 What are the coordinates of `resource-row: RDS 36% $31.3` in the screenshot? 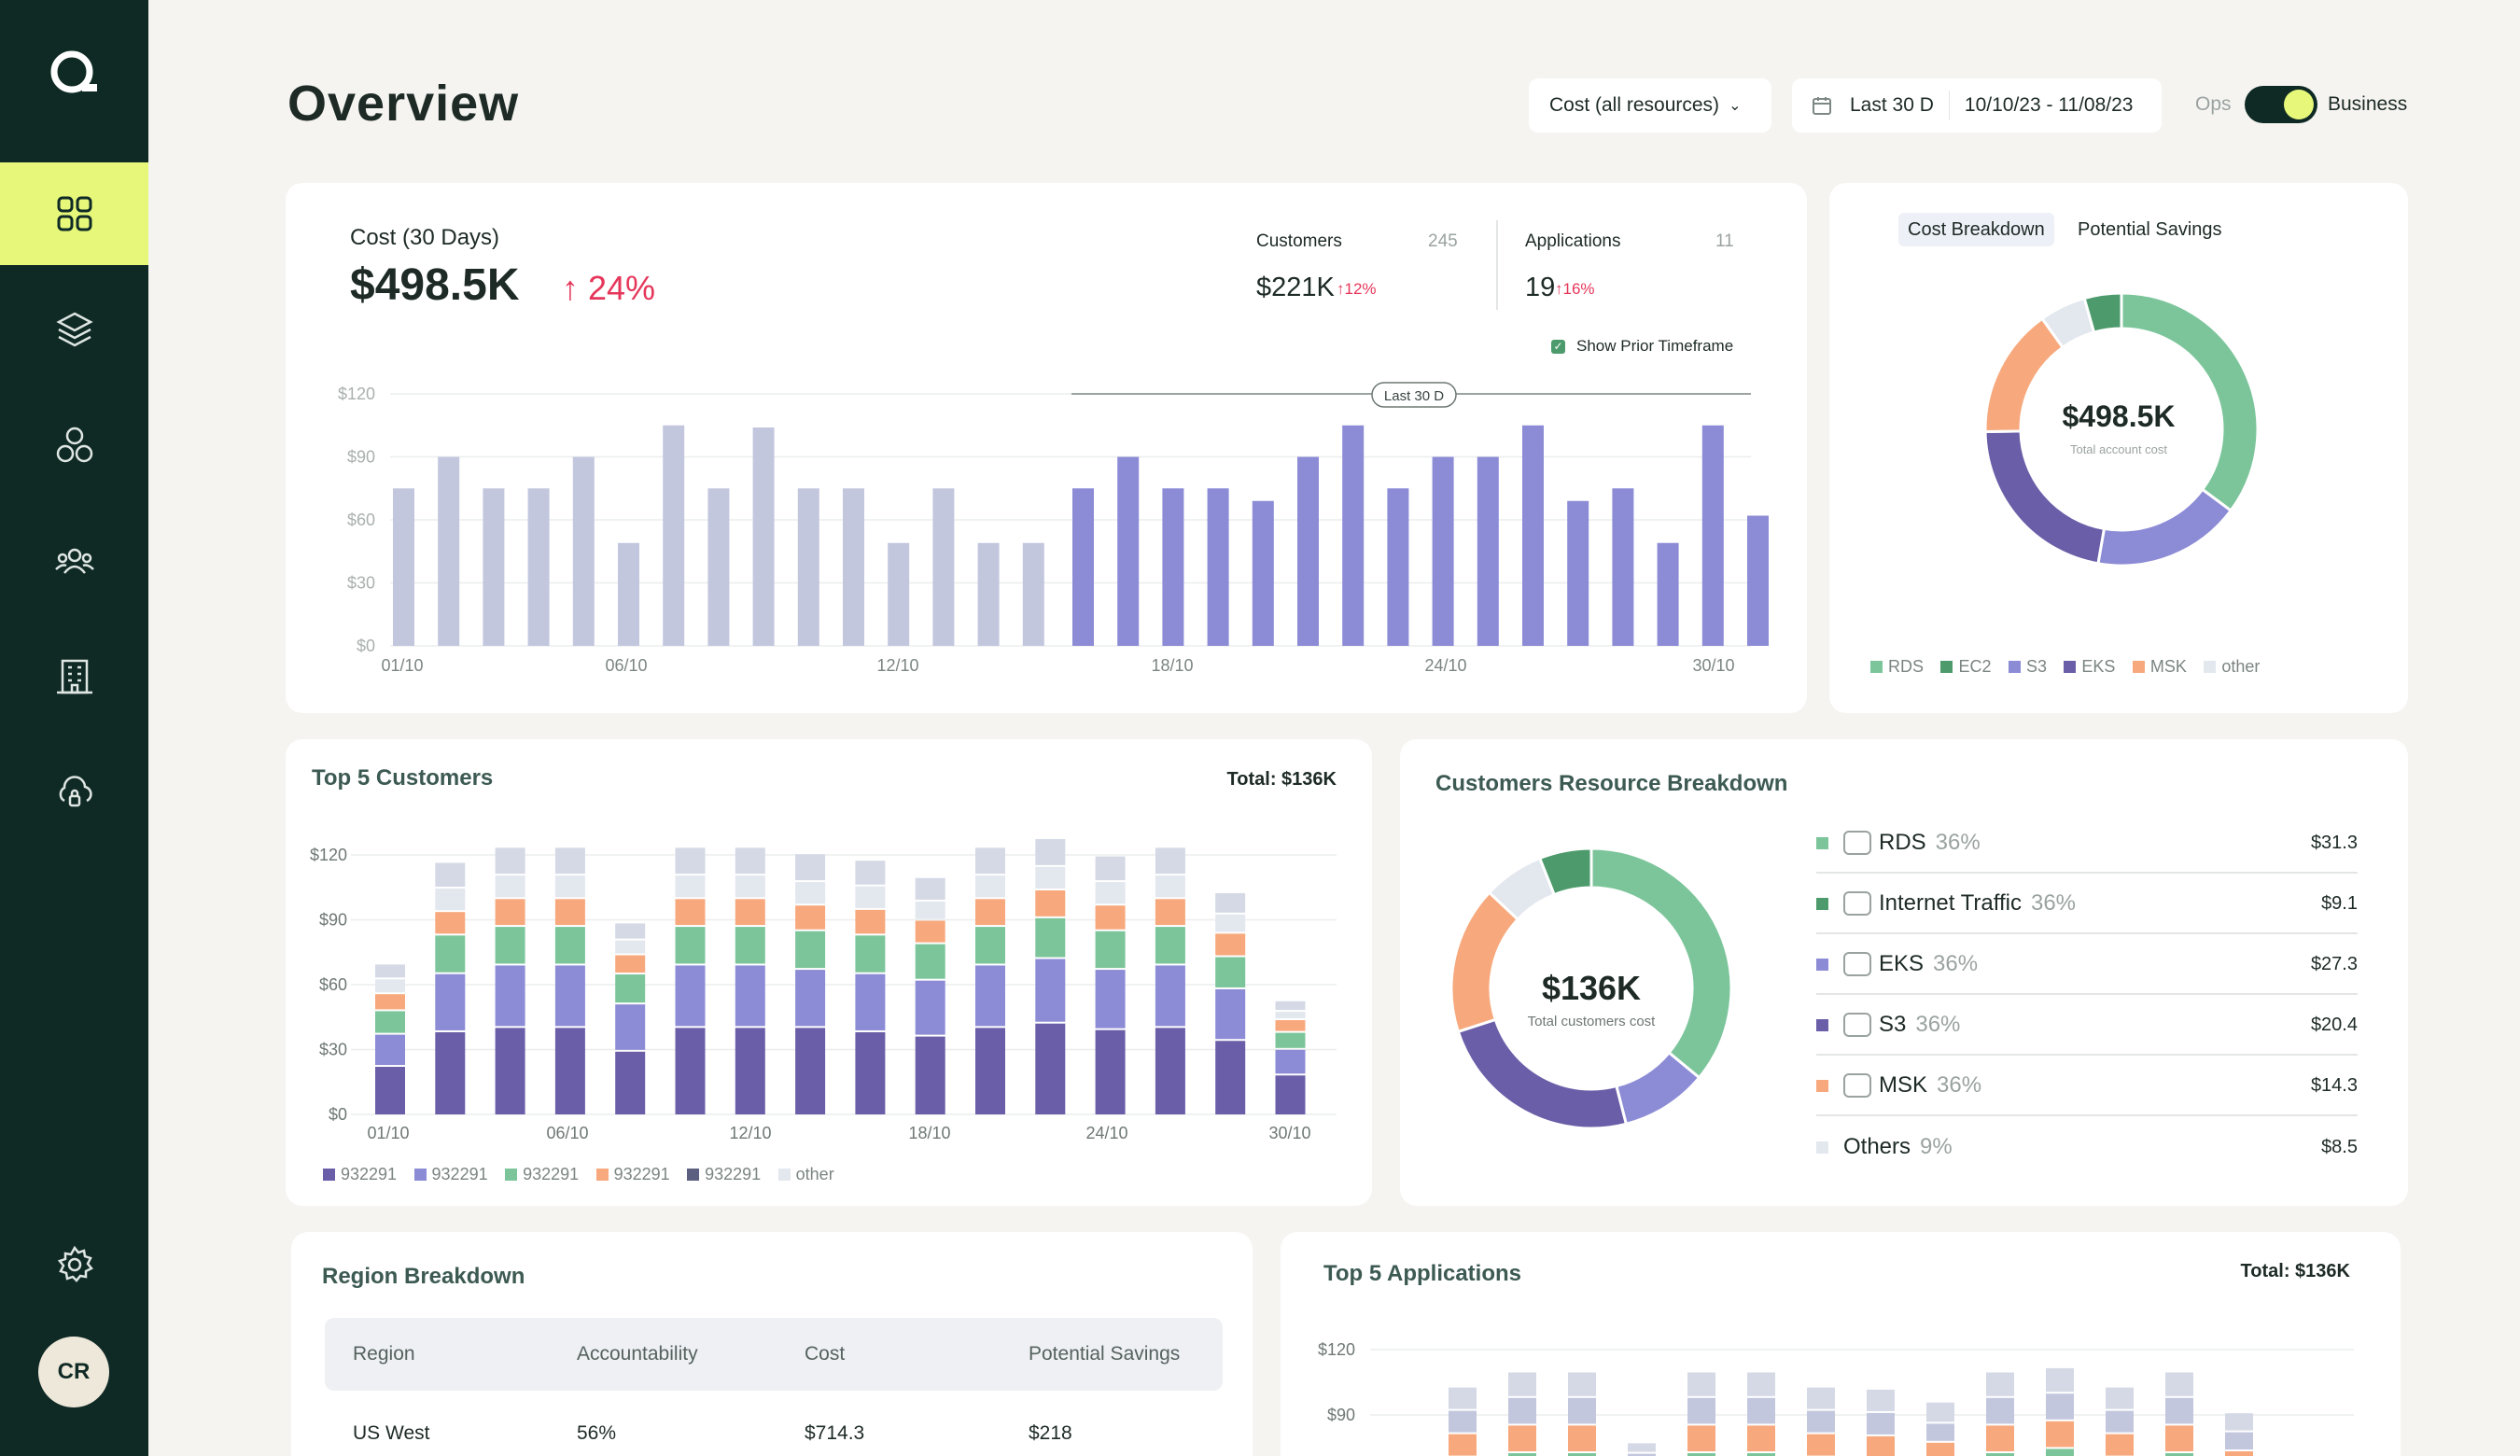 It's located at (2087, 844).